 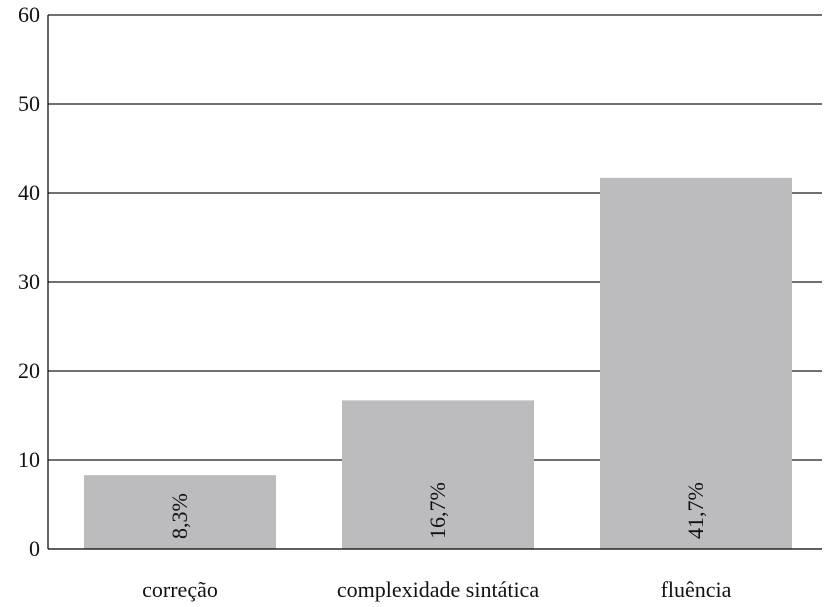 I want to click on y-tick-label: 60, so click(x=29, y=14).